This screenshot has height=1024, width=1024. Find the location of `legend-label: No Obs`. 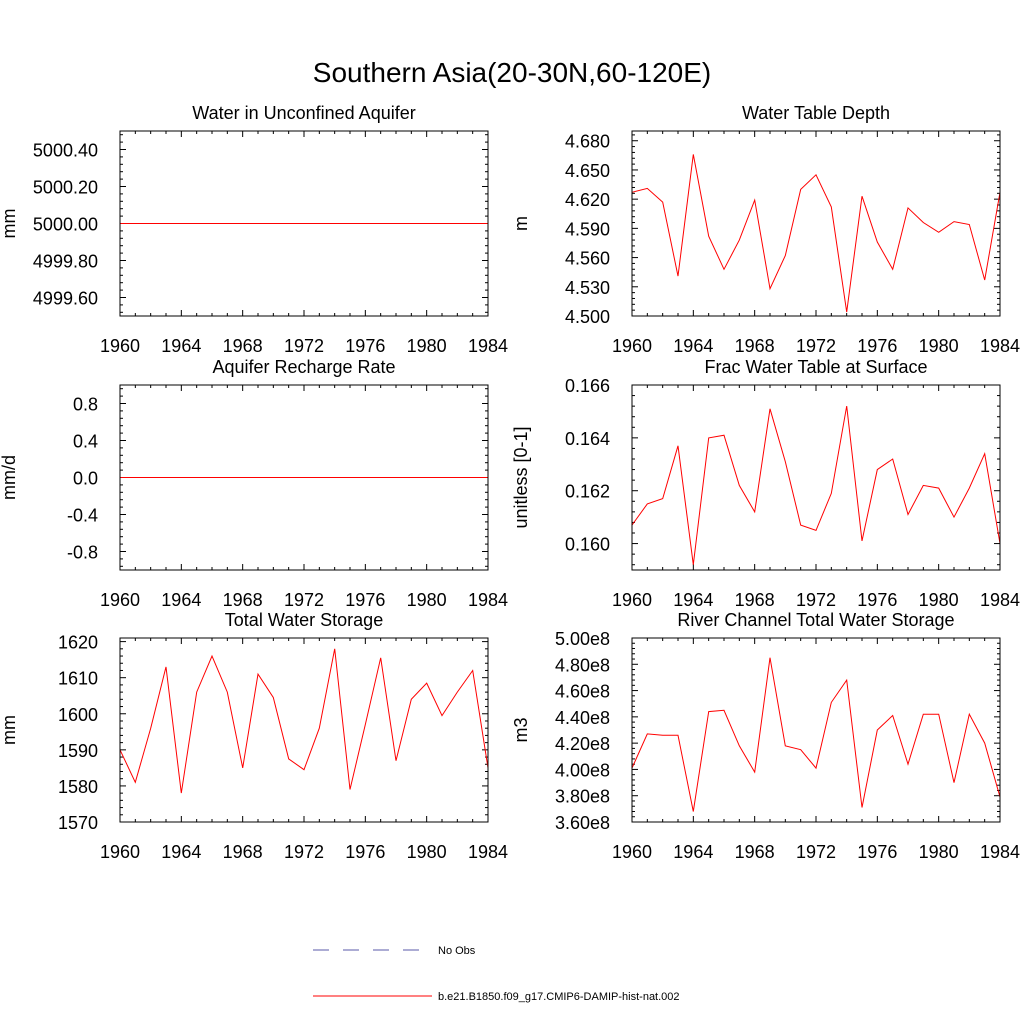

legend-label: No Obs is located at coordinates (457, 951).